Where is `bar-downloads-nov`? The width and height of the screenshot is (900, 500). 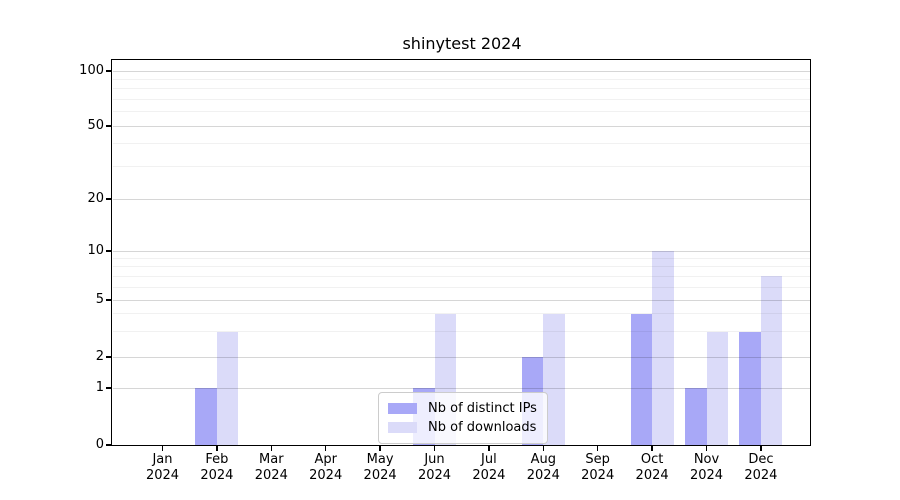
bar-downloads-nov is located at coordinates (717, 388).